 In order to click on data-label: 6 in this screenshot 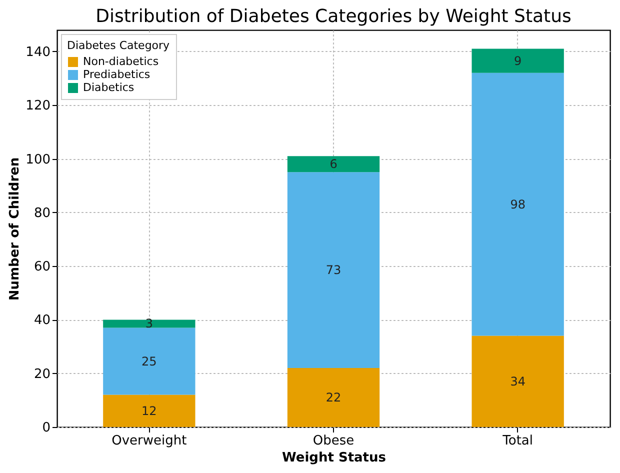, I will do `click(334, 164)`.